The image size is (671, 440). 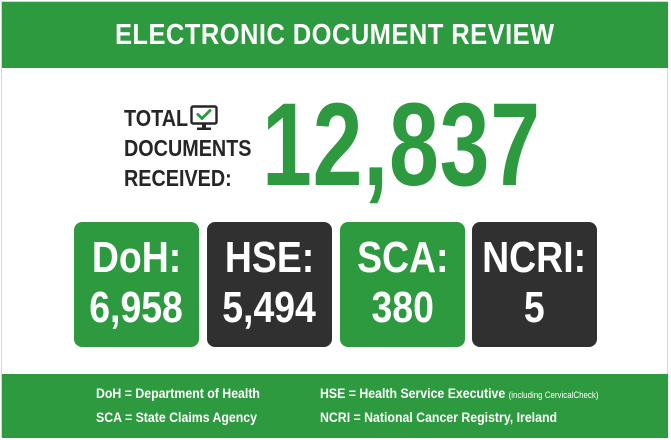 I want to click on total-documents-label: TOTAL DOCUMENTS RECEIVED:, so click(x=187, y=148).